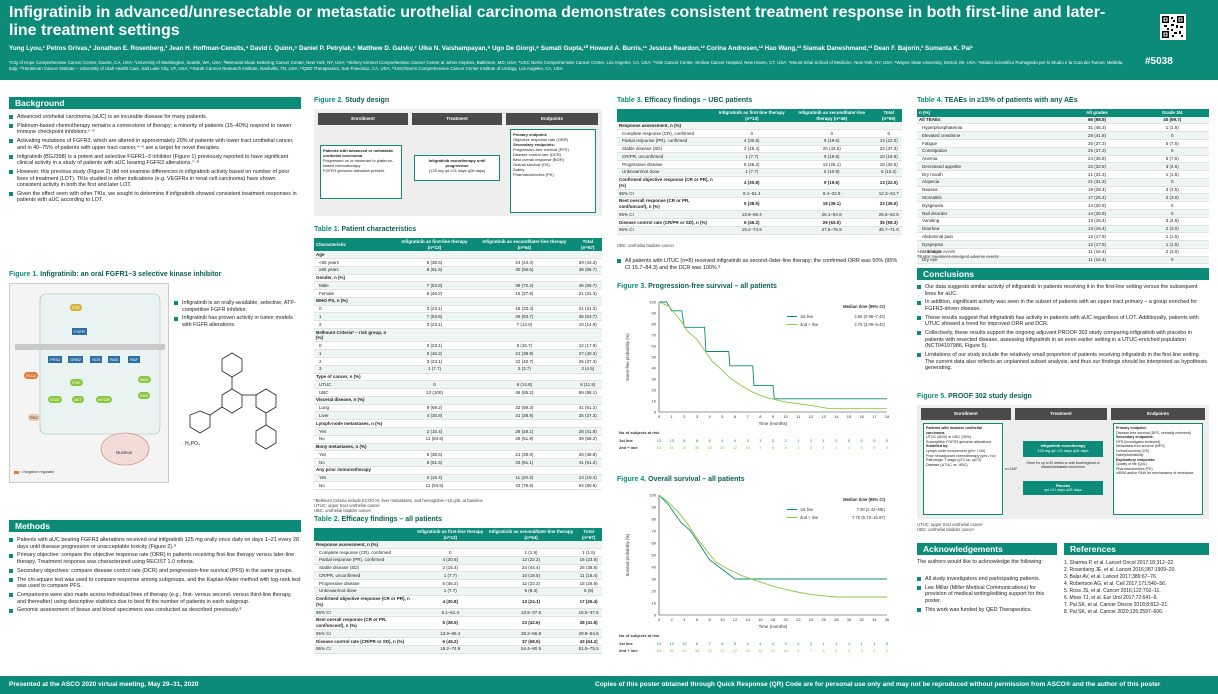 This screenshot has height=694, width=1218. What do you see at coordinates (809, 324) in the screenshot?
I see `legend-entry: 2nd + line` at bounding box center [809, 324].